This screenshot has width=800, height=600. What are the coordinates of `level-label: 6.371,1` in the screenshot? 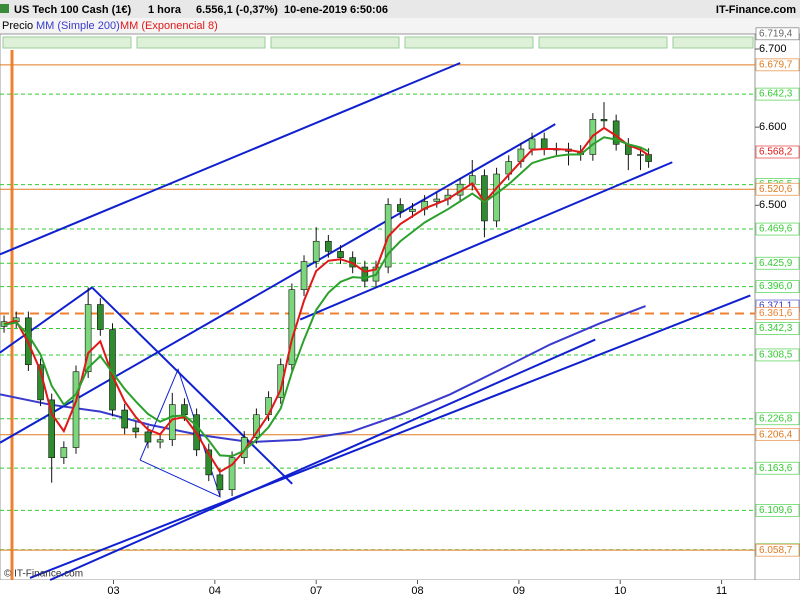 It's located at (776, 306).